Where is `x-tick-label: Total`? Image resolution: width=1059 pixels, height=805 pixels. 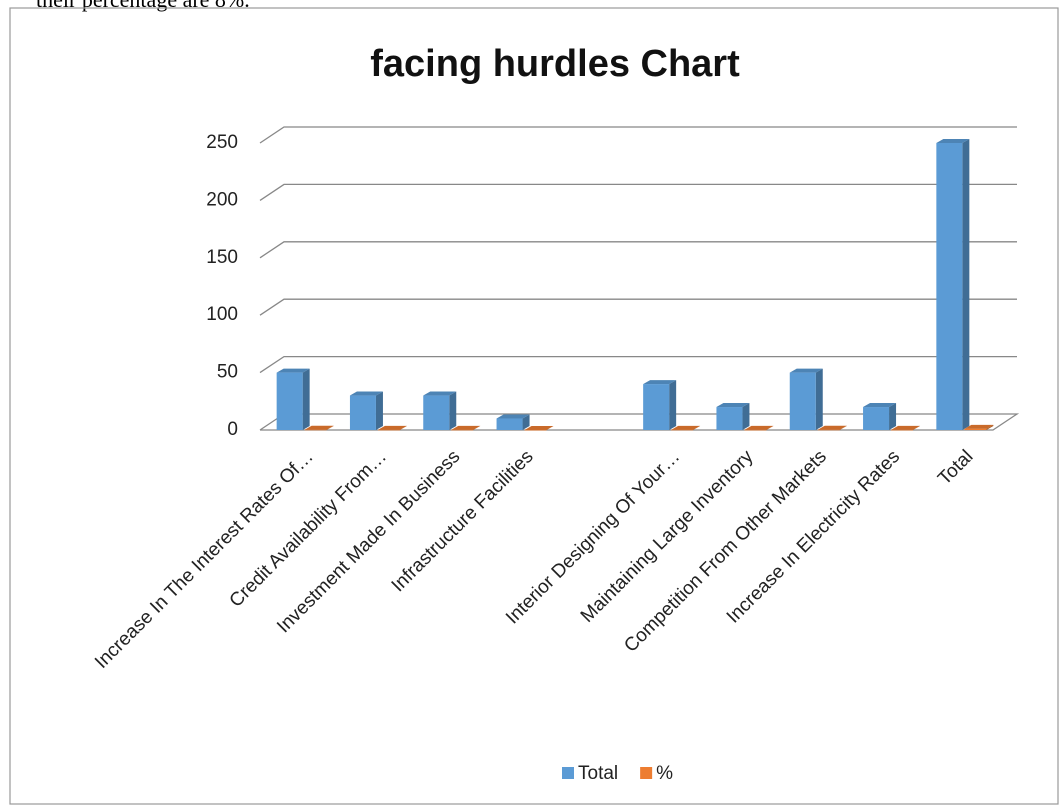
x-tick-label: Total is located at coordinates (955, 467).